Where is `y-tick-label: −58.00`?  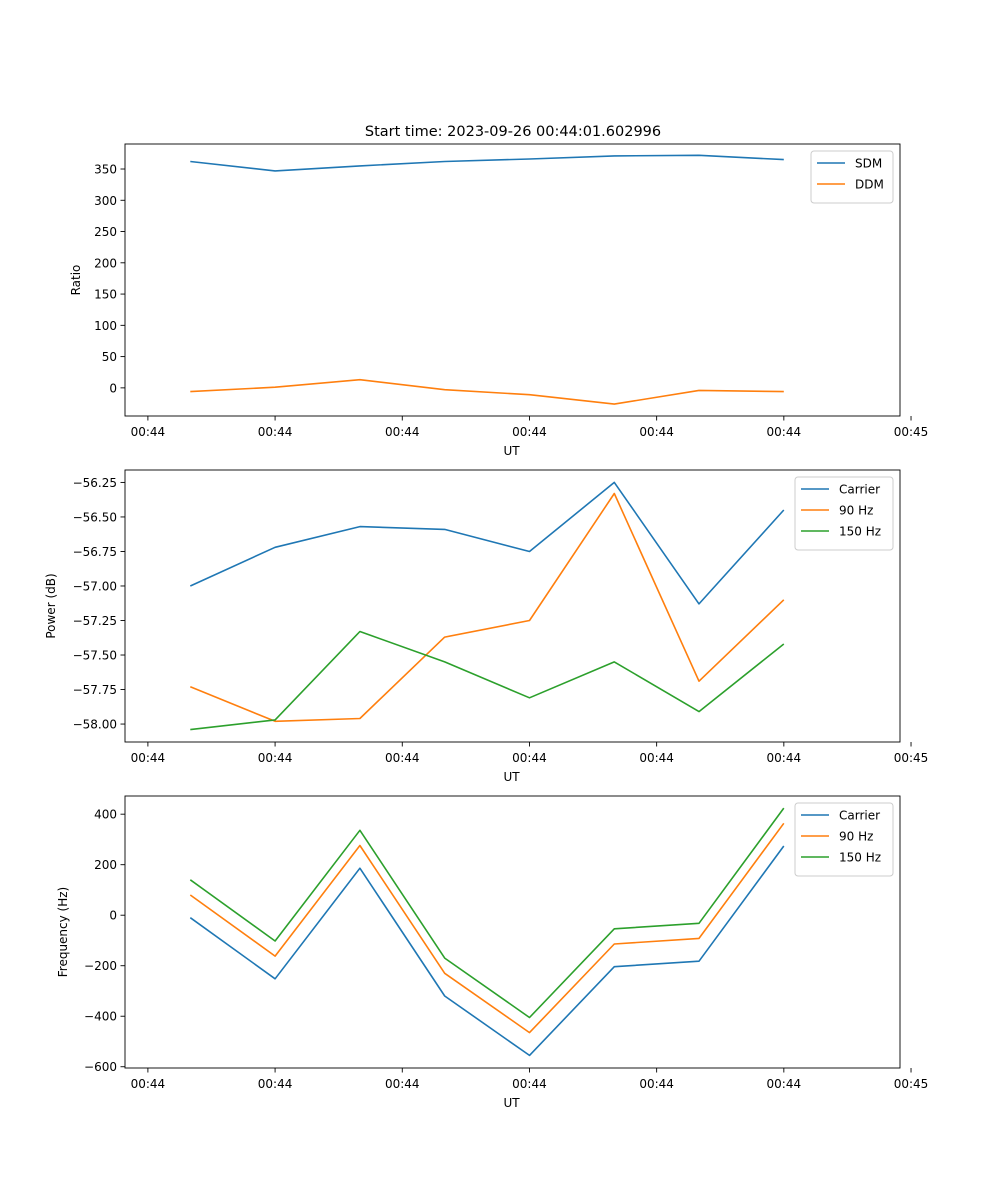 y-tick-label: −58.00 is located at coordinates (95, 725).